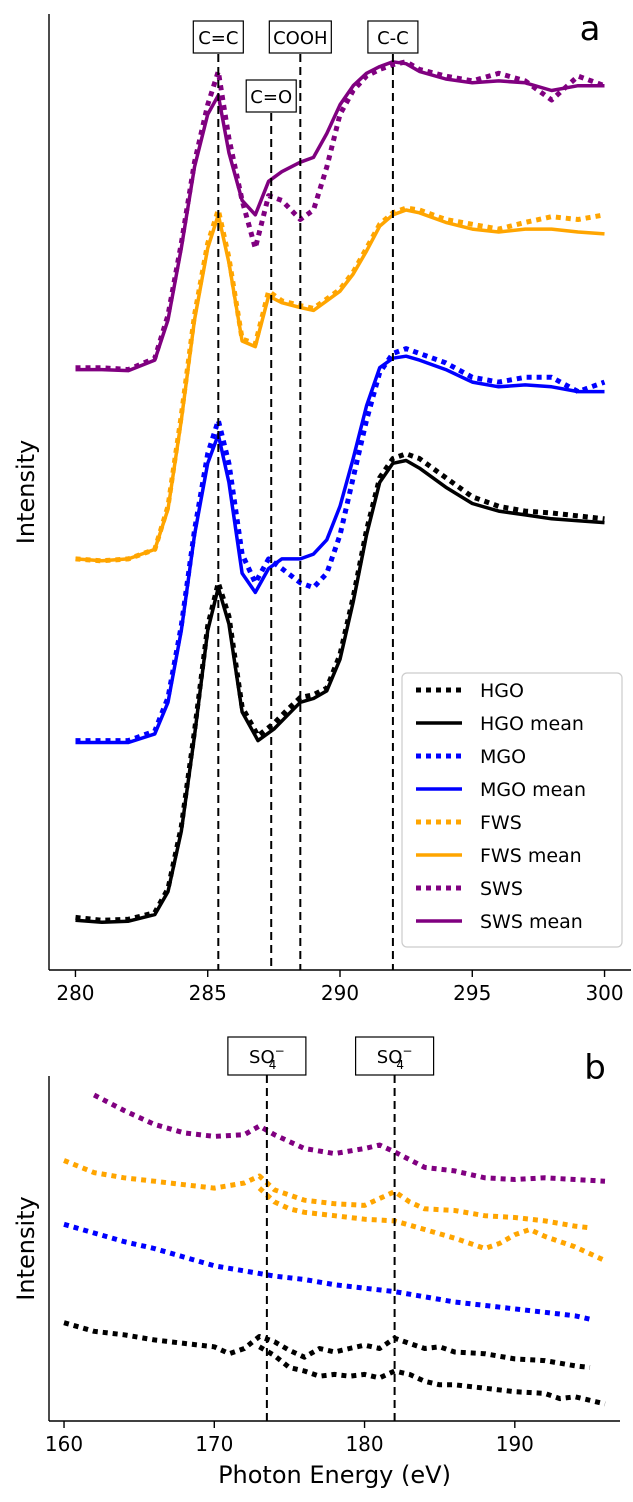 This screenshot has height=1502, width=633. What do you see at coordinates (334, 1475) in the screenshot?
I see `panel-b-x-axis-label: Photon Energy (eV)` at bounding box center [334, 1475].